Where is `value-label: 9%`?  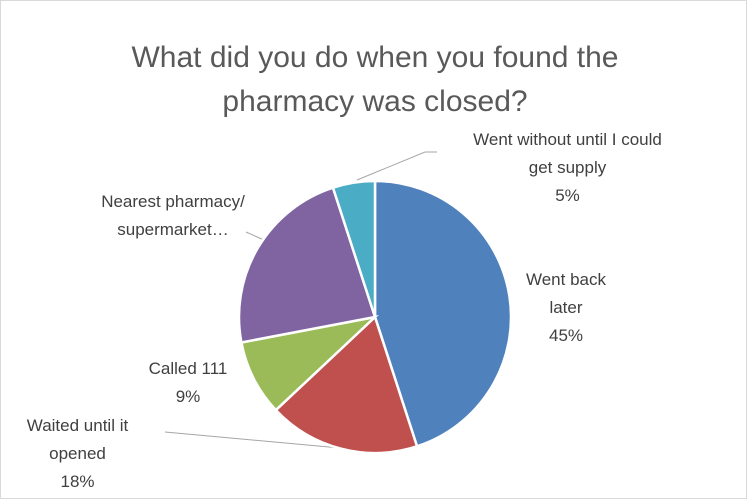 value-label: 9% is located at coordinates (188, 396).